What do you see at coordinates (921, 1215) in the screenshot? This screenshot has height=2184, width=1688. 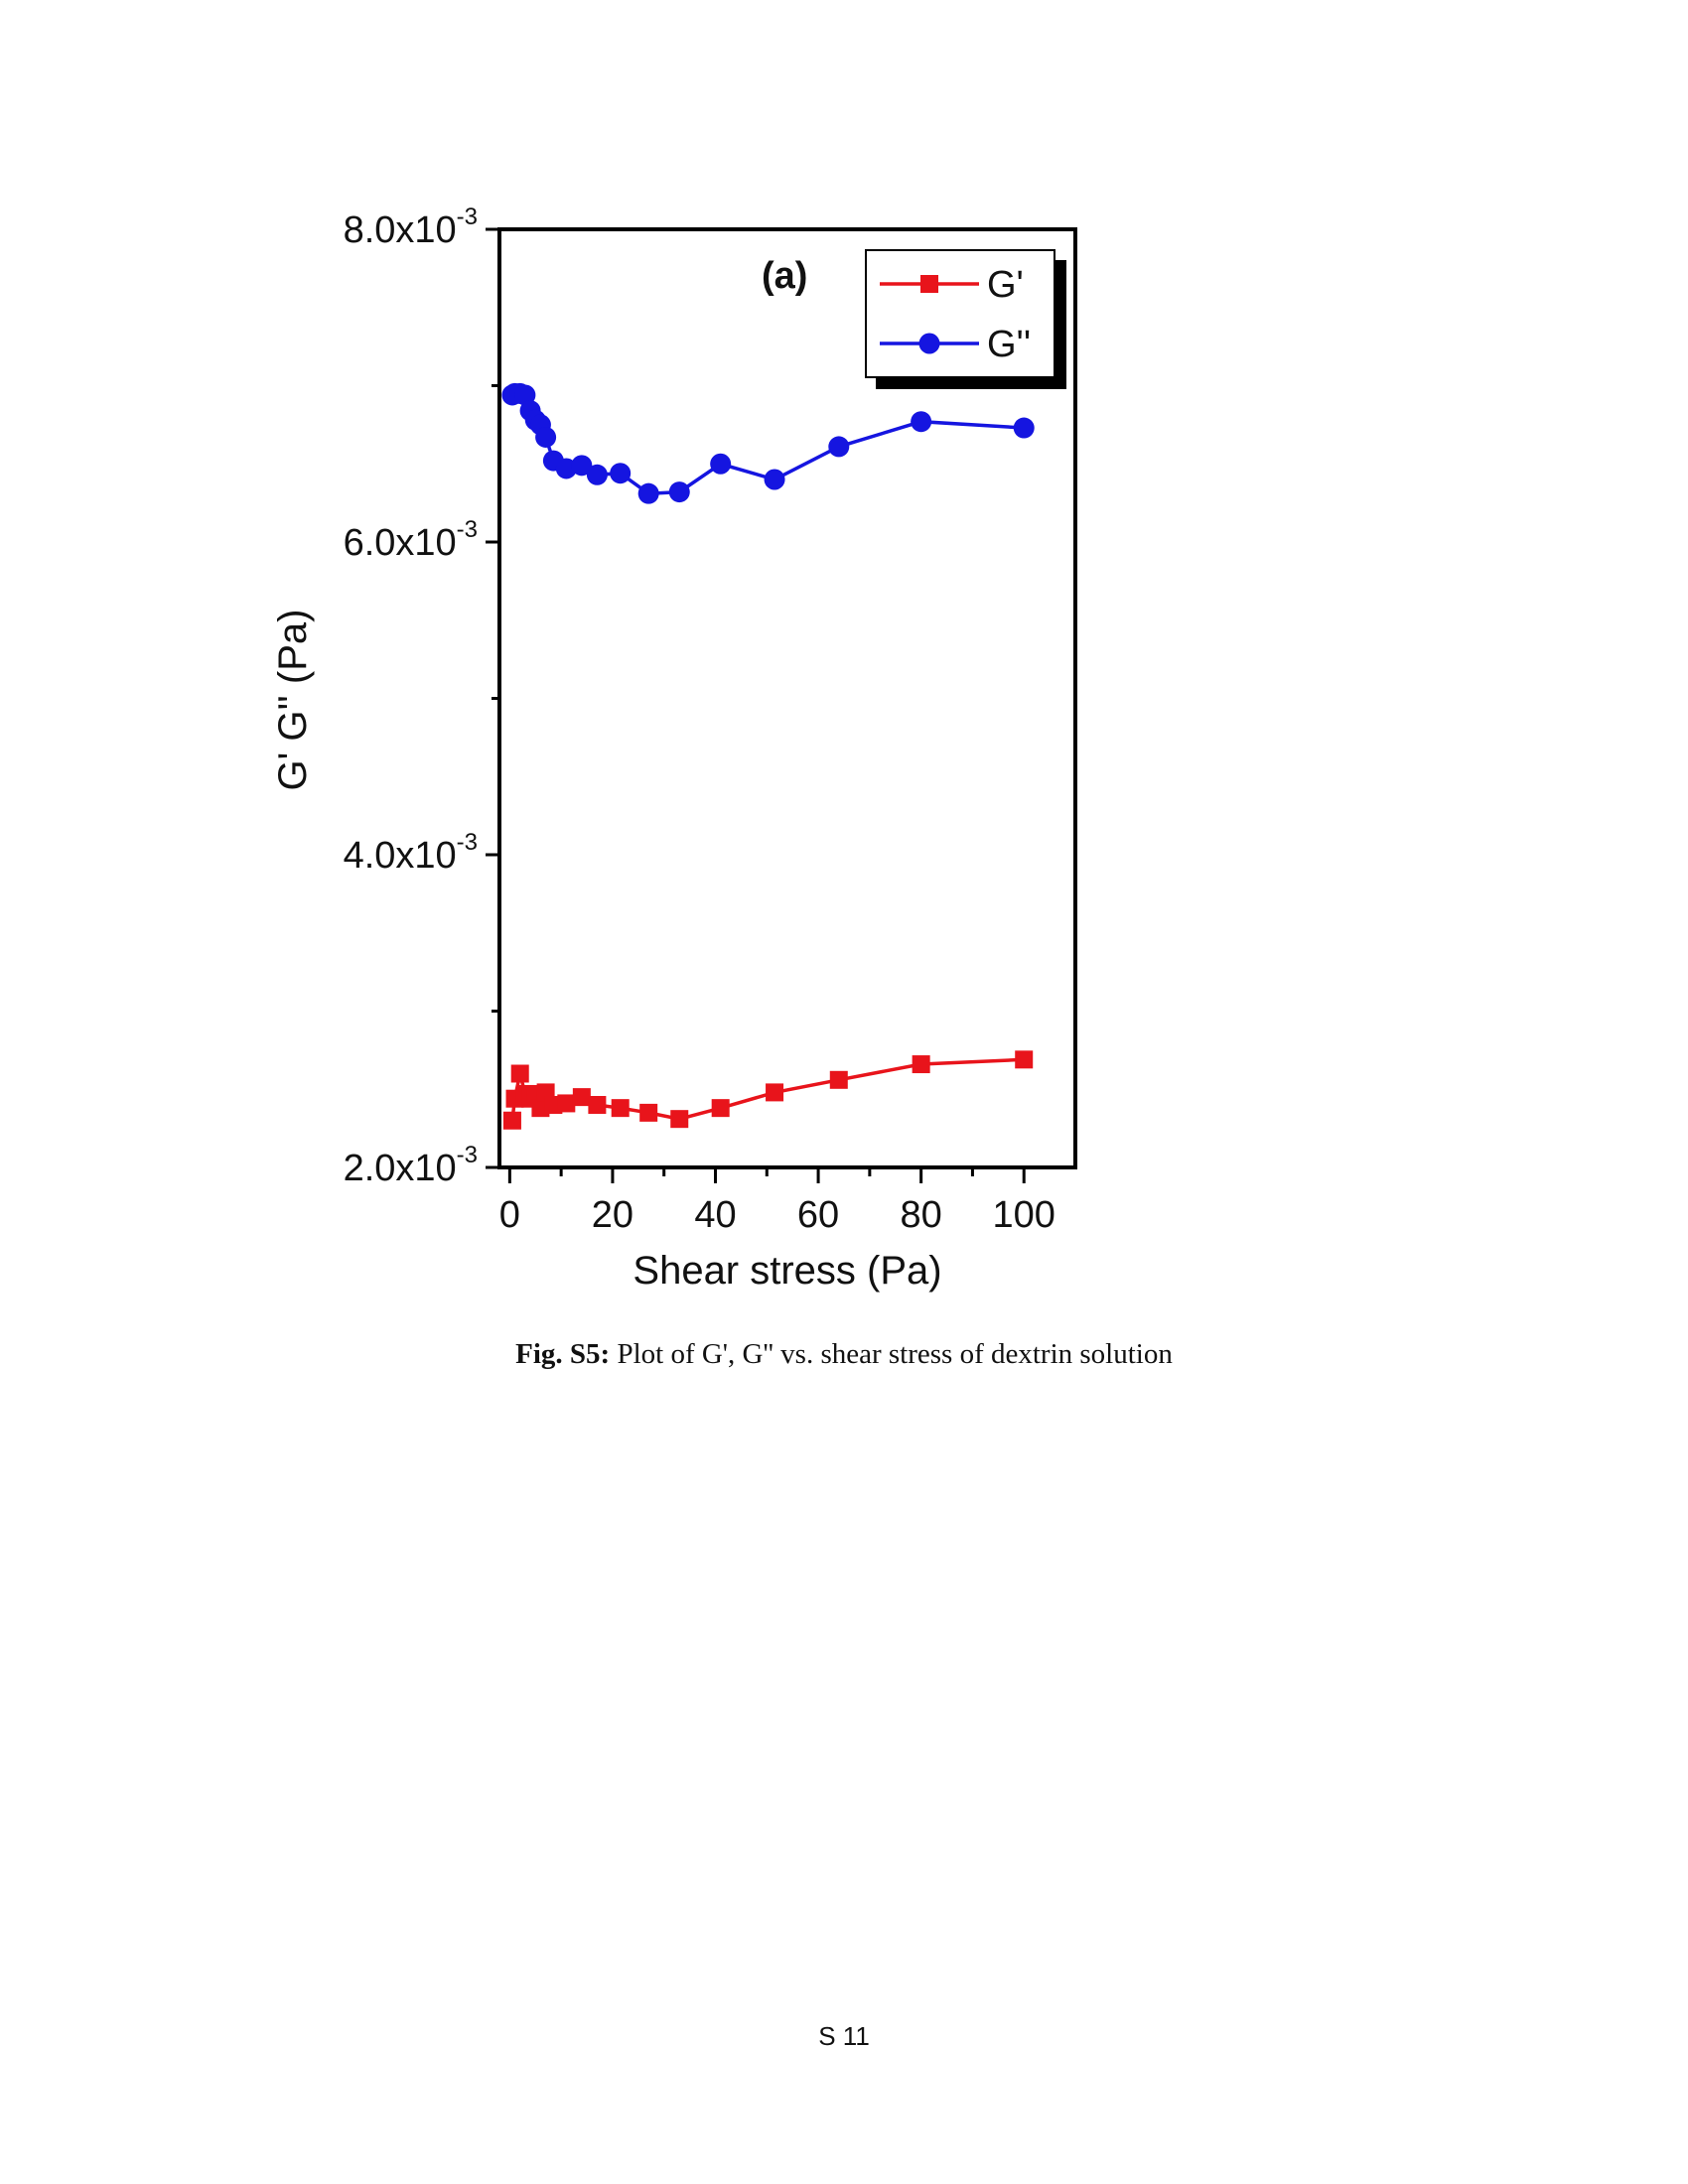 I see `x-tick-label: 80` at bounding box center [921, 1215].